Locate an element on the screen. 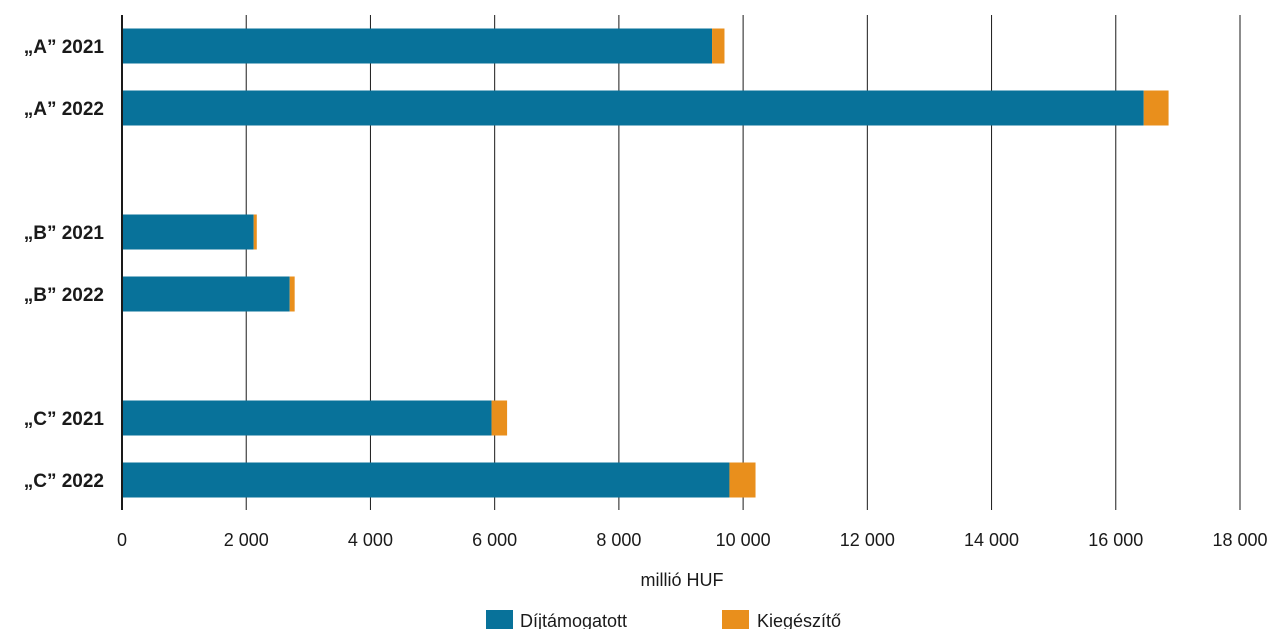 The height and width of the screenshot is (629, 1272). legend-swatch-kiegeszito is located at coordinates (735, 619).